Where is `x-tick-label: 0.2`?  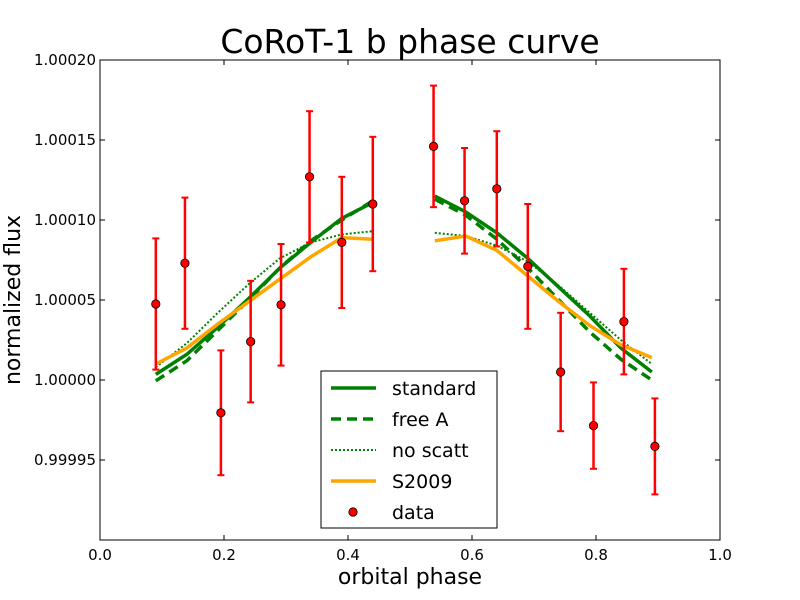 x-tick-label: 0.2 is located at coordinates (224, 555).